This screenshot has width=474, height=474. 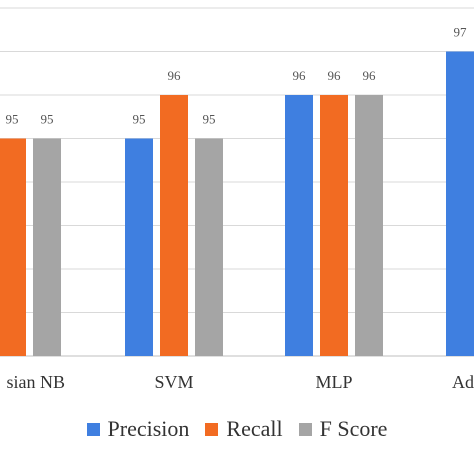 I want to click on legend-label-precision: Precision, so click(x=148, y=428).